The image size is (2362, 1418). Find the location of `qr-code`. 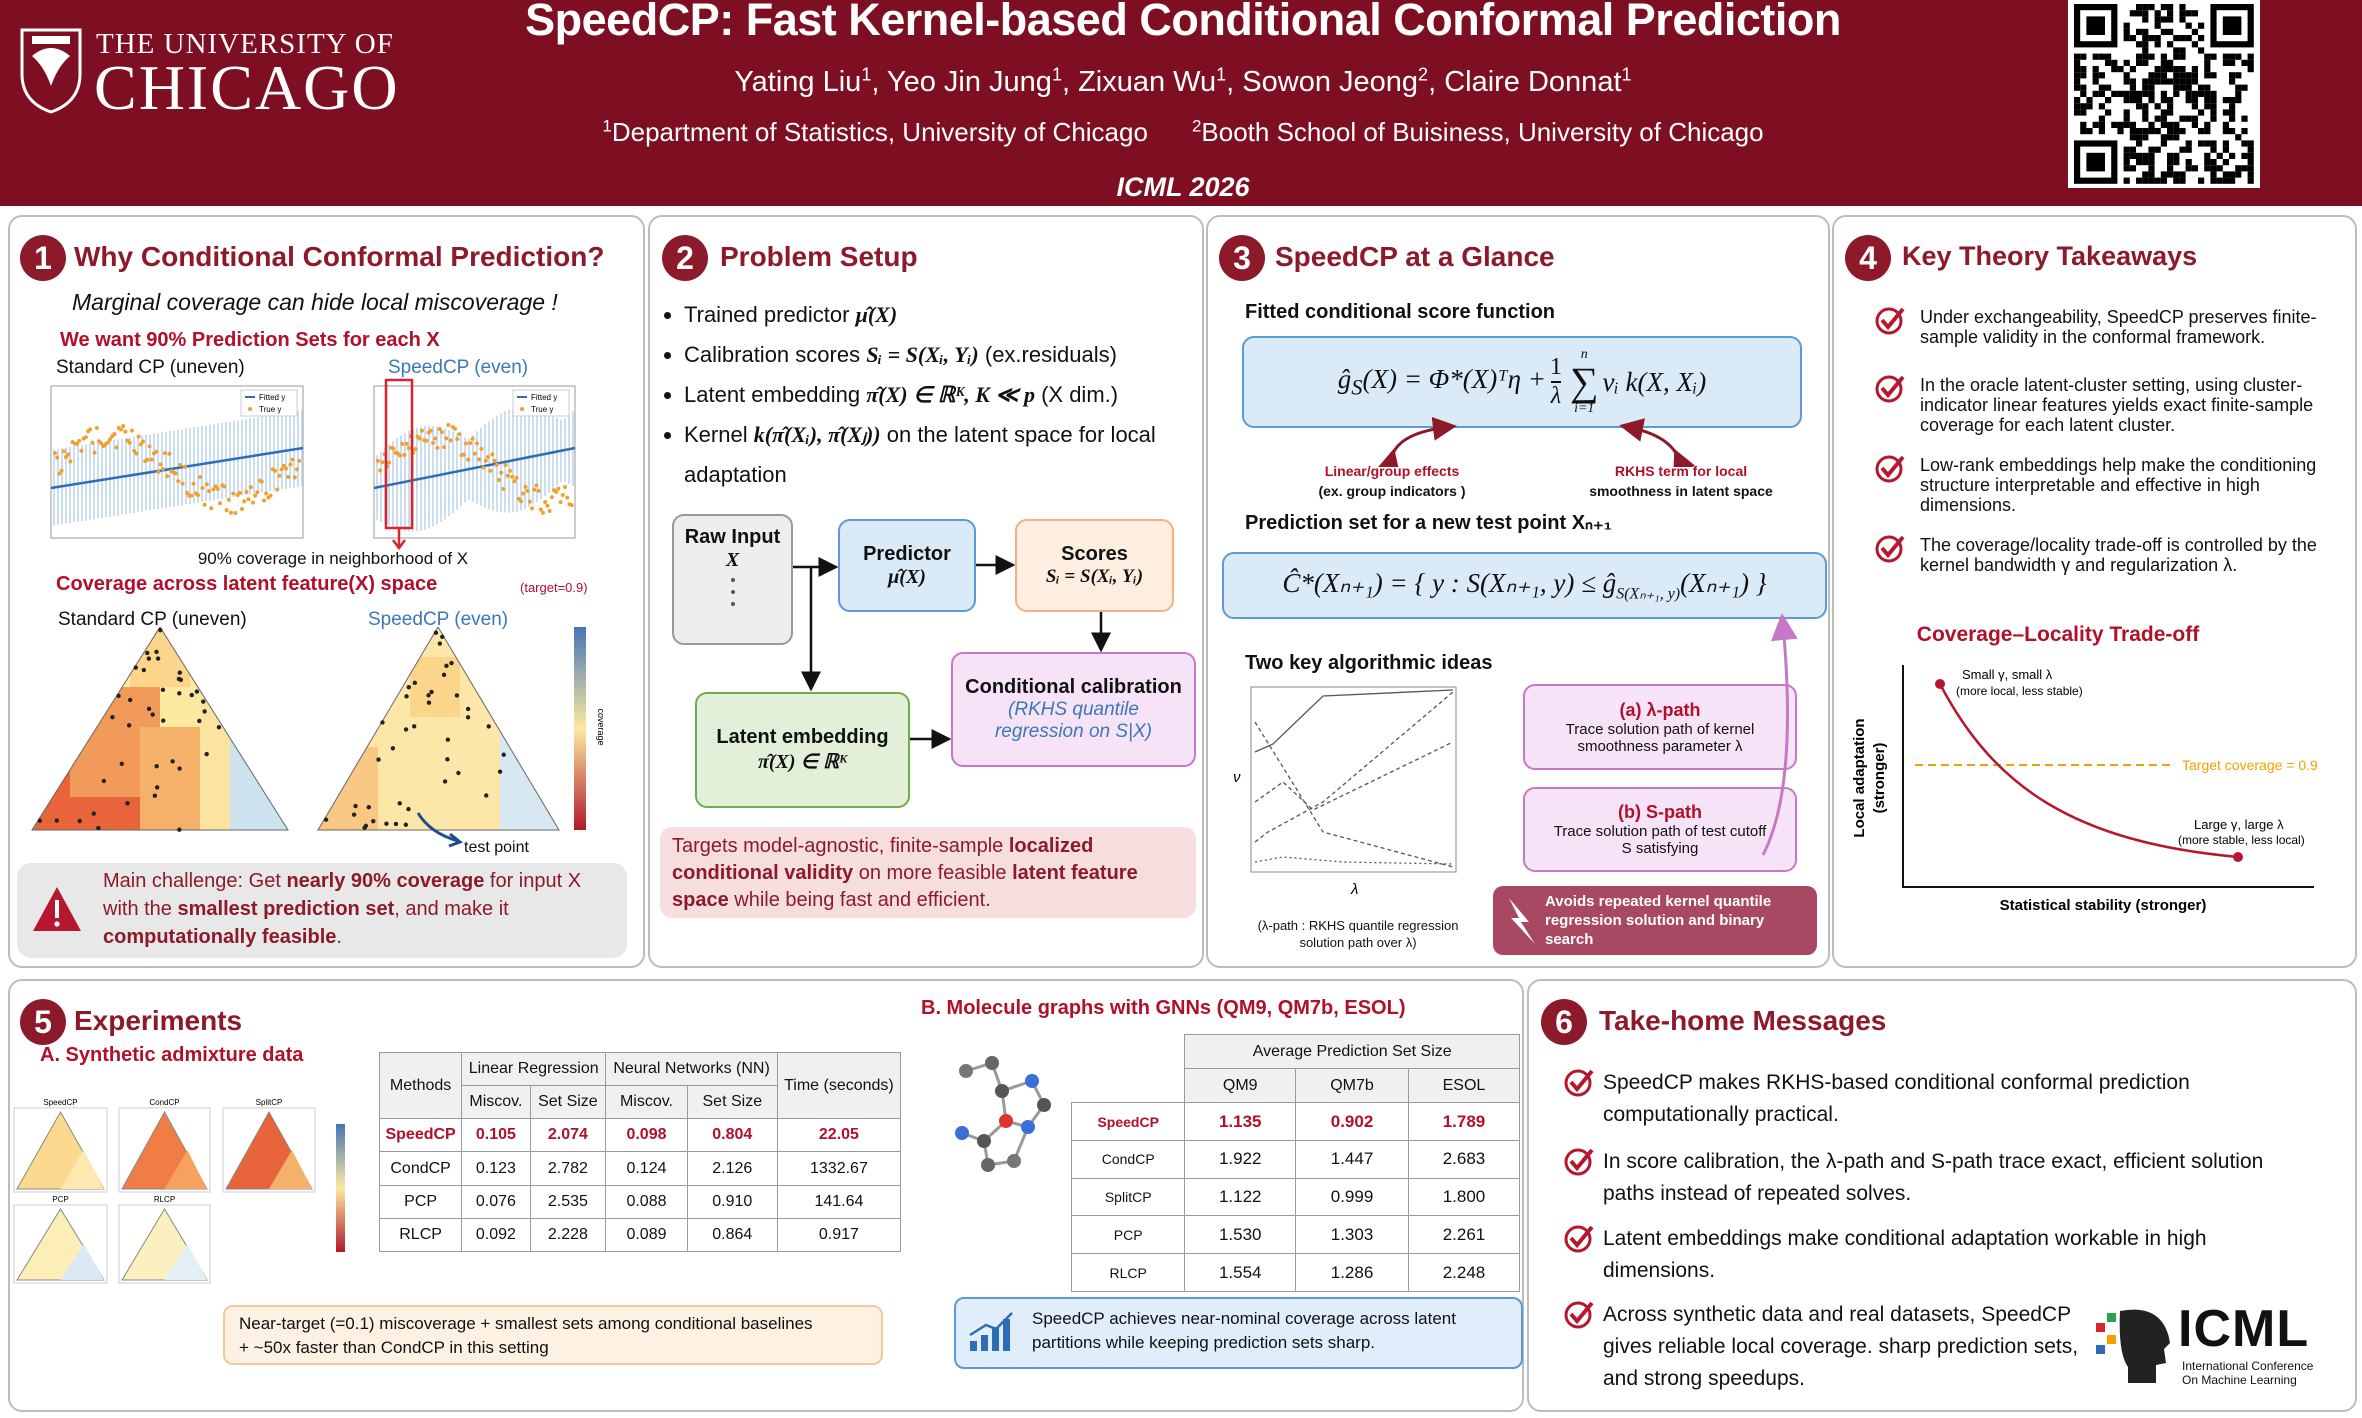

qr-code is located at coordinates (2164, 94).